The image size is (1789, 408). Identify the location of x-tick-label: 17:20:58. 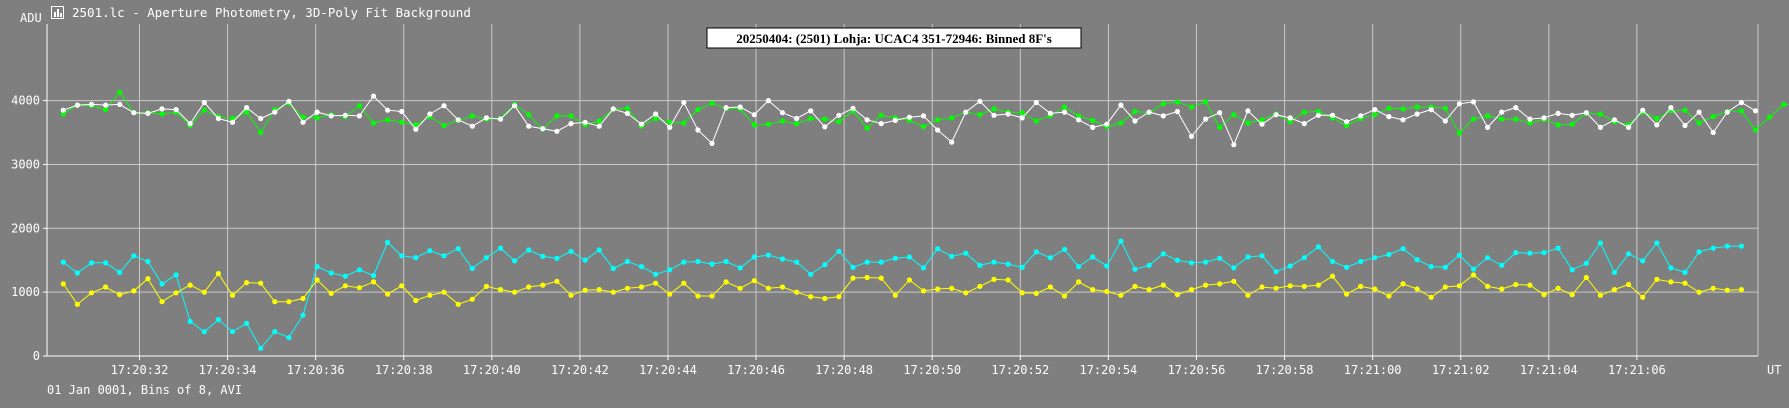
(1285, 370).